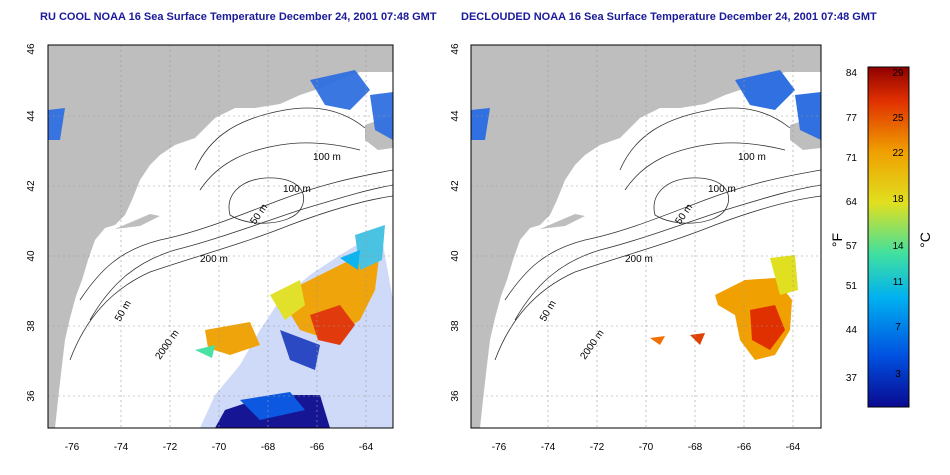 The image size is (950, 475). Describe the element at coordinates (852, 118) in the screenshot. I see `f-tick: 77` at that location.